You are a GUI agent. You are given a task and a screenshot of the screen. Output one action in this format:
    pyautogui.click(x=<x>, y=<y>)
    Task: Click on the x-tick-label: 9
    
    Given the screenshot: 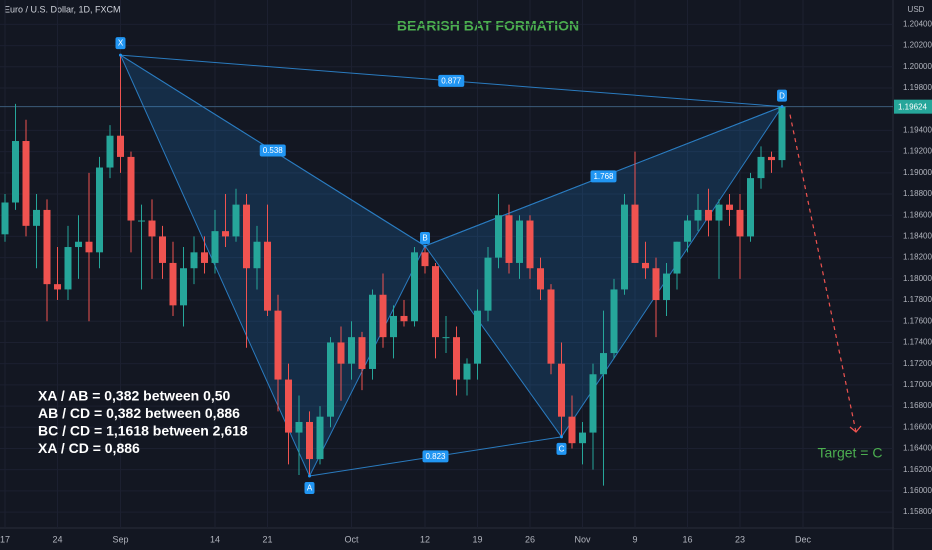 What is the action you would take?
    pyautogui.click(x=634, y=539)
    